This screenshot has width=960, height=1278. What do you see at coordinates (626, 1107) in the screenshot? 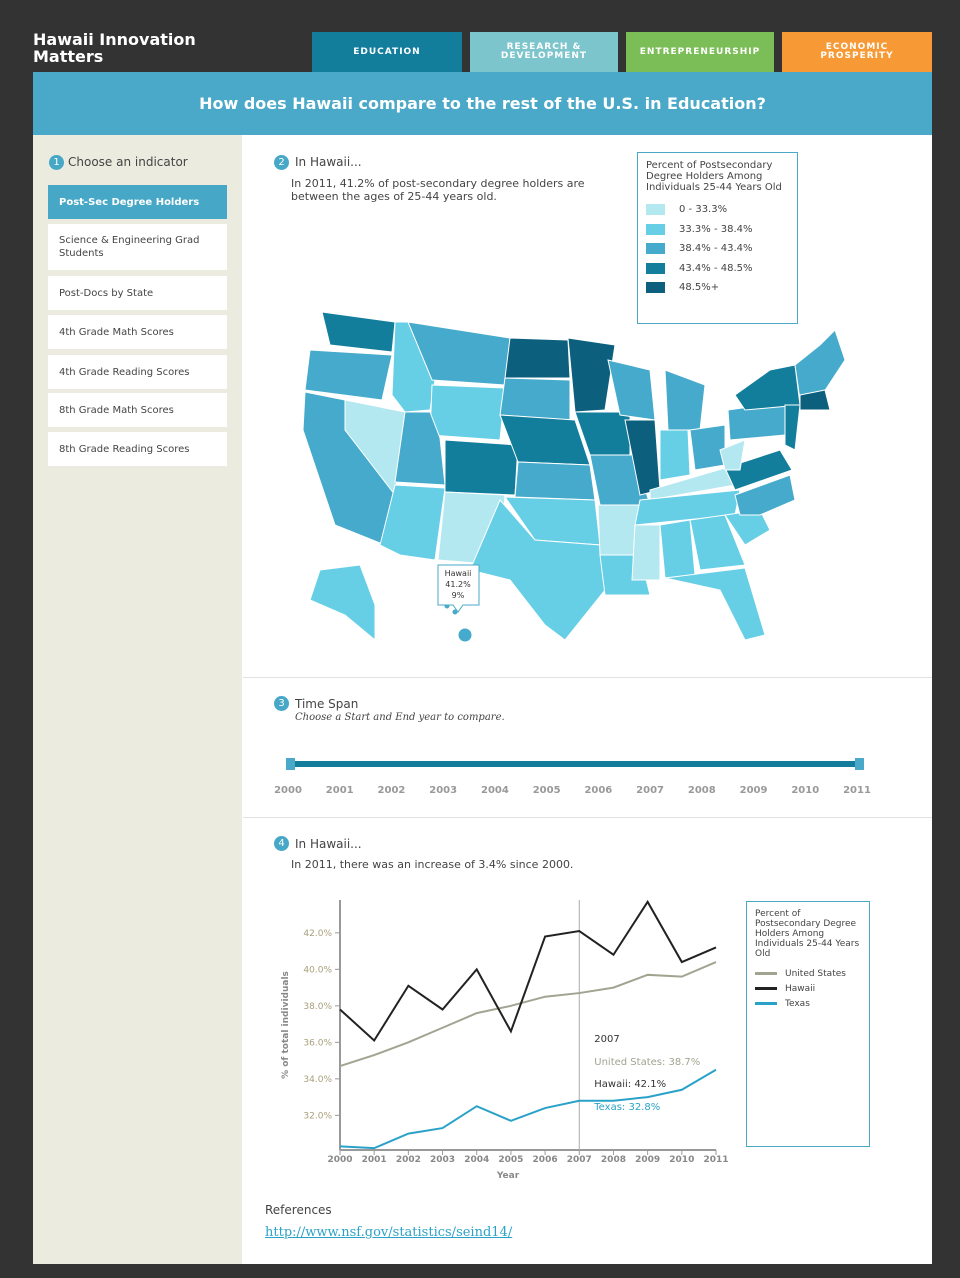
I see `annotation-entry: Texas: 32.8%` at bounding box center [626, 1107].